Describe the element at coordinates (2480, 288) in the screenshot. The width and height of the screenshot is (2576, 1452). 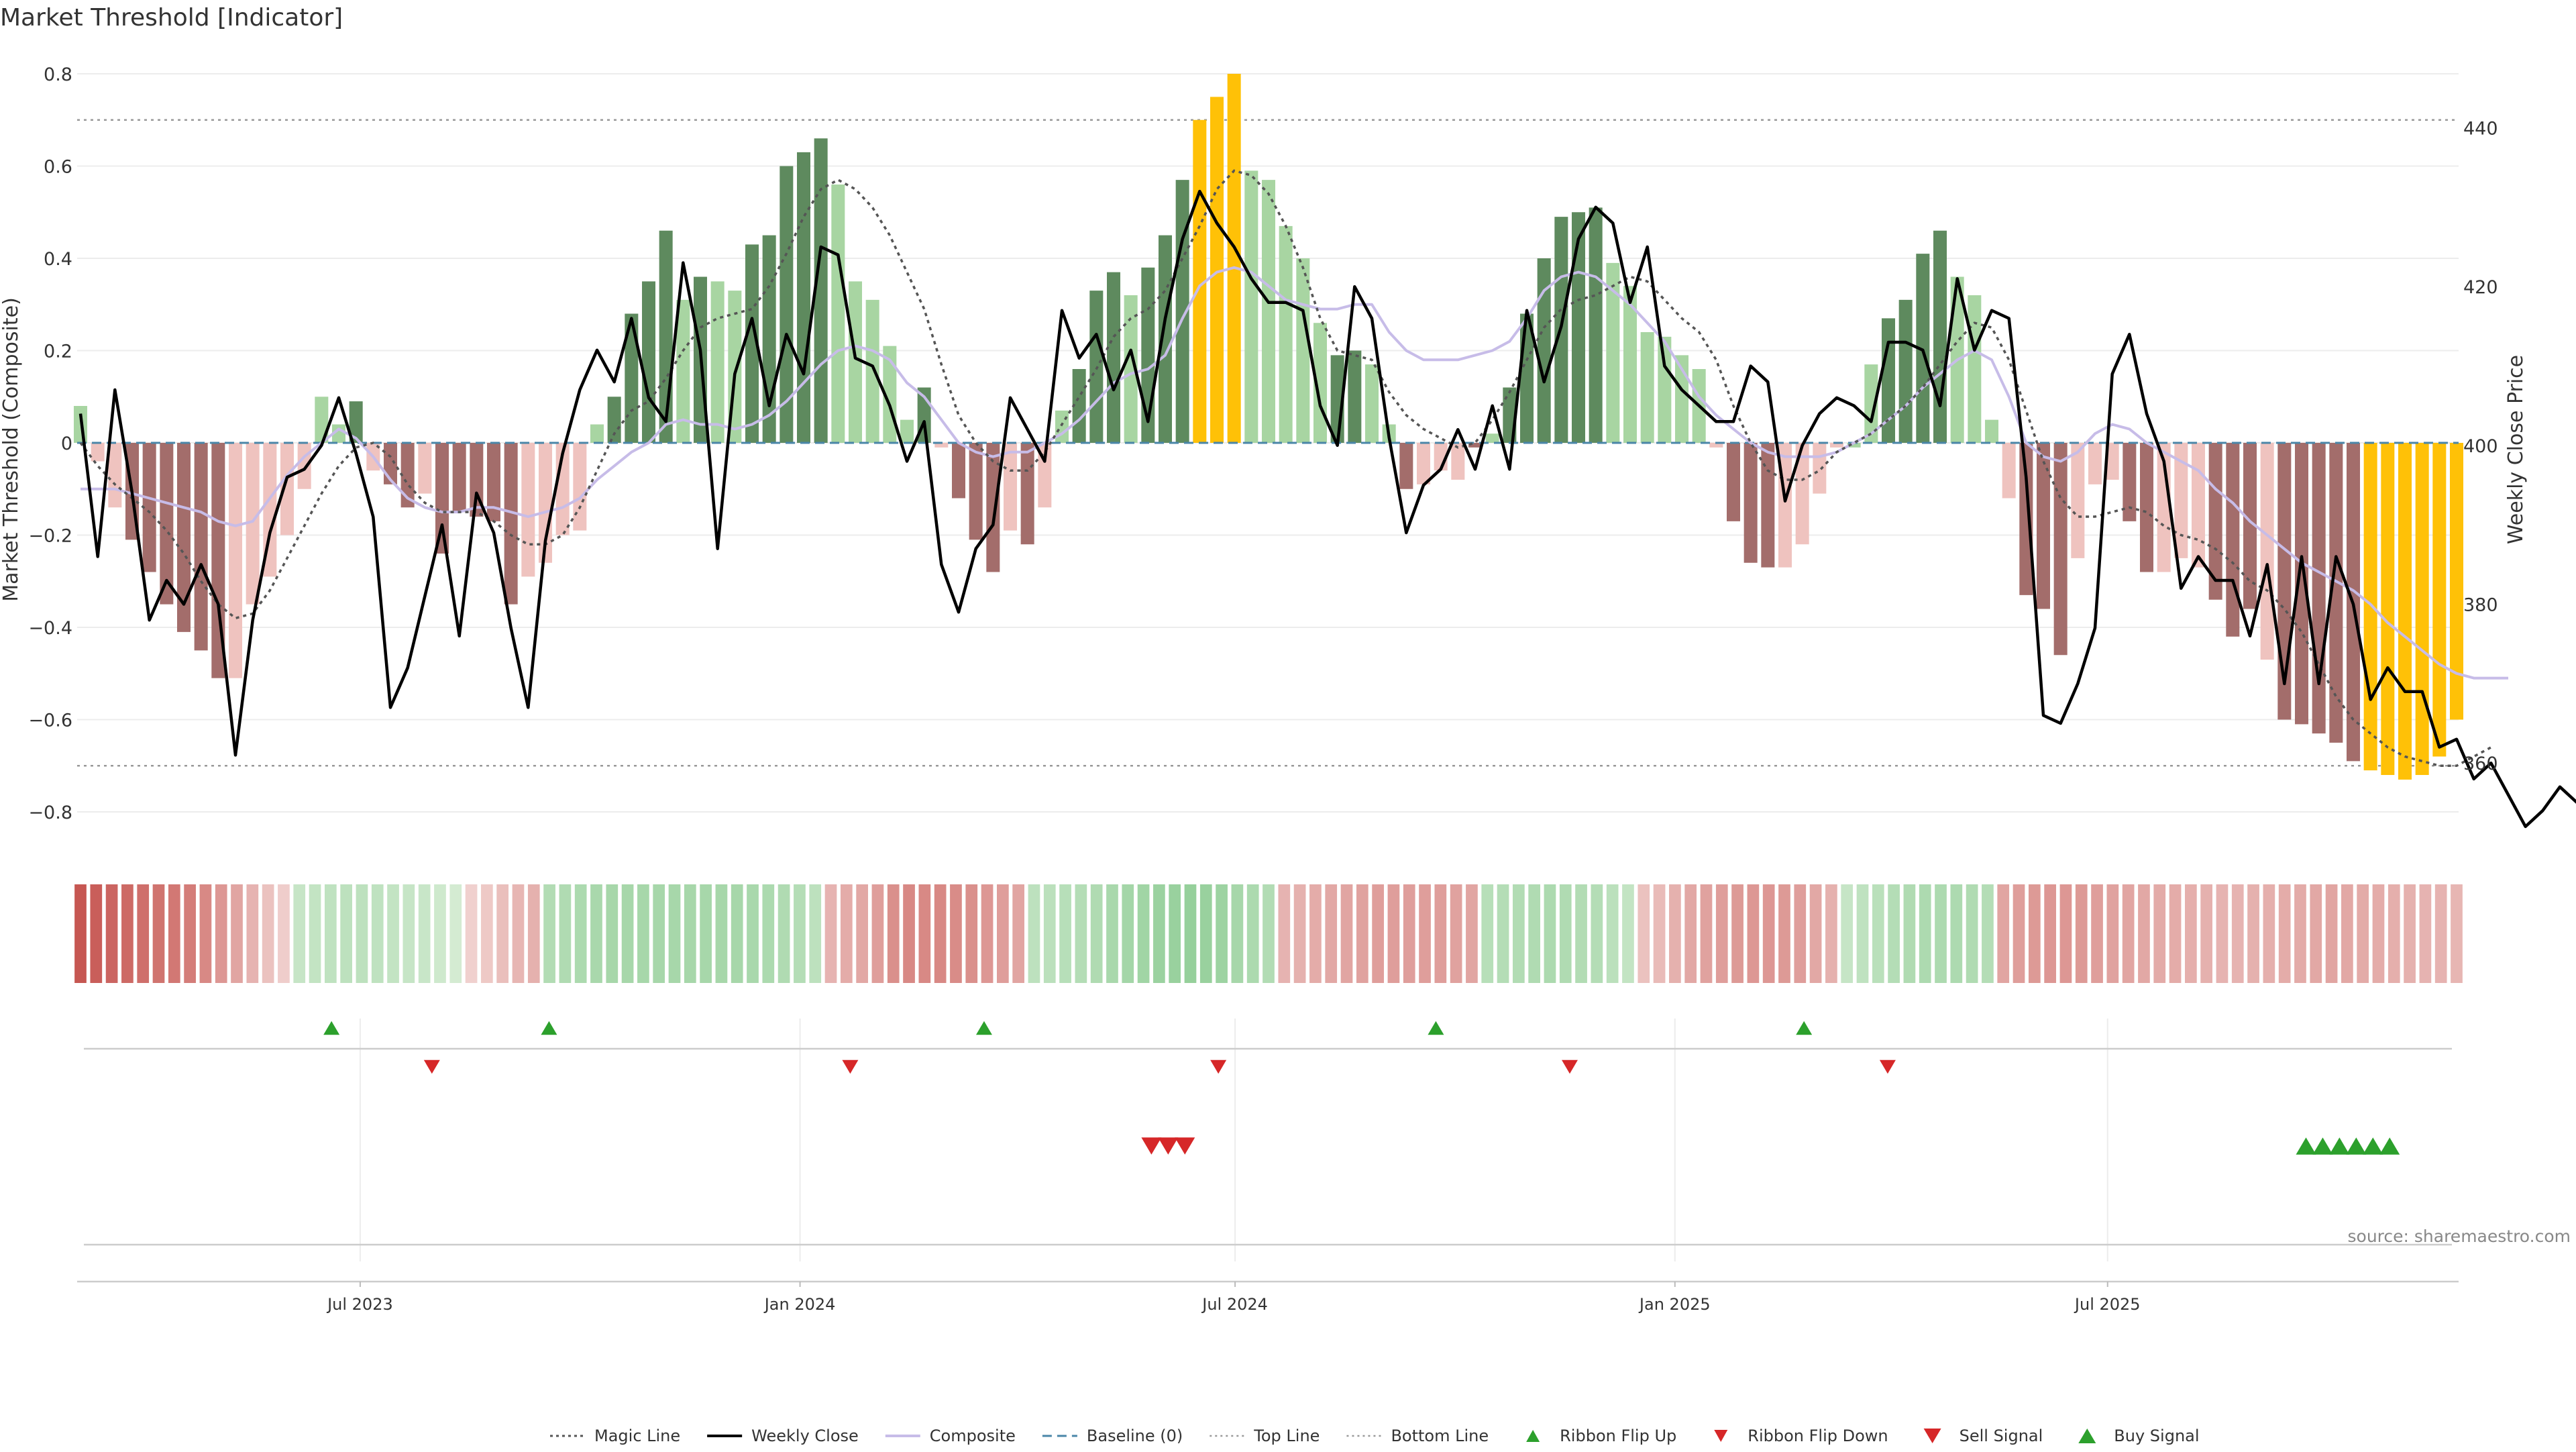
I see `y2-tick-label: 420` at that location.